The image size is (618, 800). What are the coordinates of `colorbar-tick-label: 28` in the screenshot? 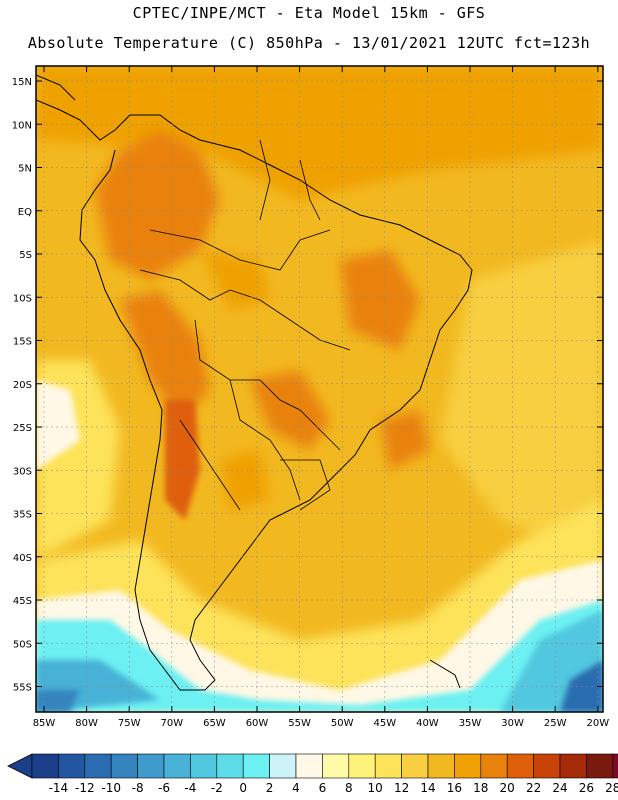 It's located at (611, 788).